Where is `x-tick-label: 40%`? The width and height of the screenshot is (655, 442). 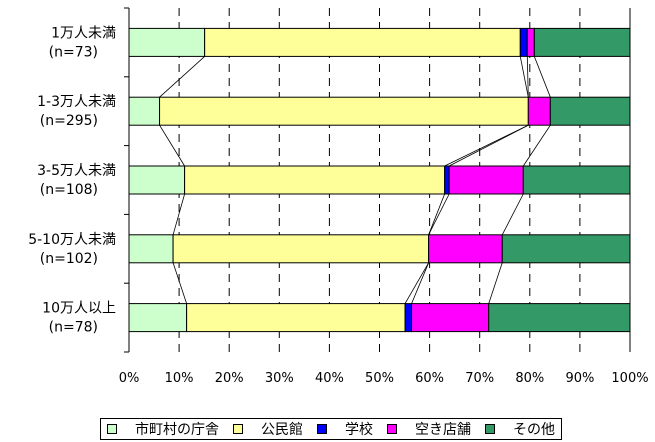 x-tick-label: 40% is located at coordinates (329, 378).